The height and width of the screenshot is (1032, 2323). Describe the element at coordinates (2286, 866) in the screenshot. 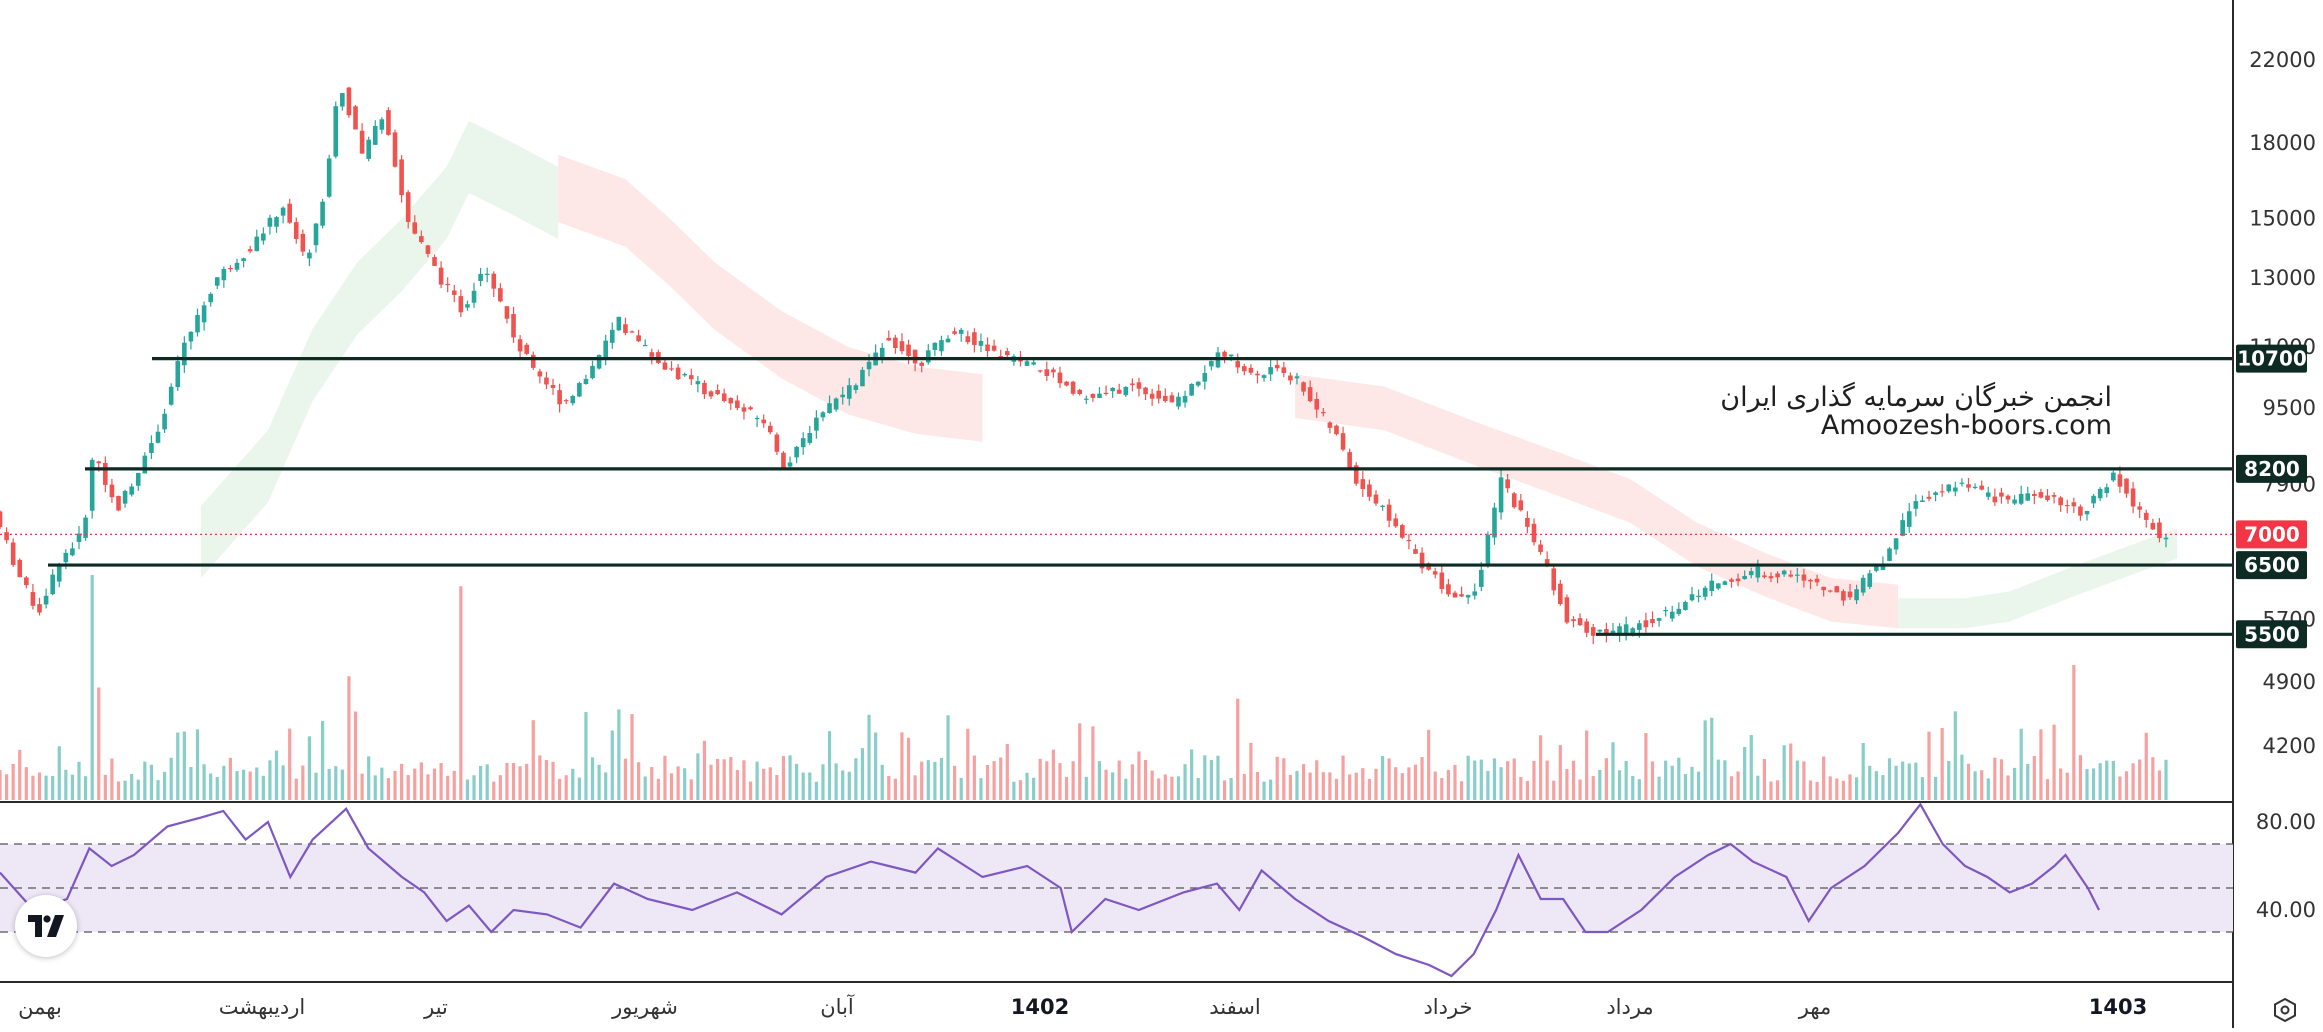

I see `rsi-axis: 80.00 40.00` at that location.